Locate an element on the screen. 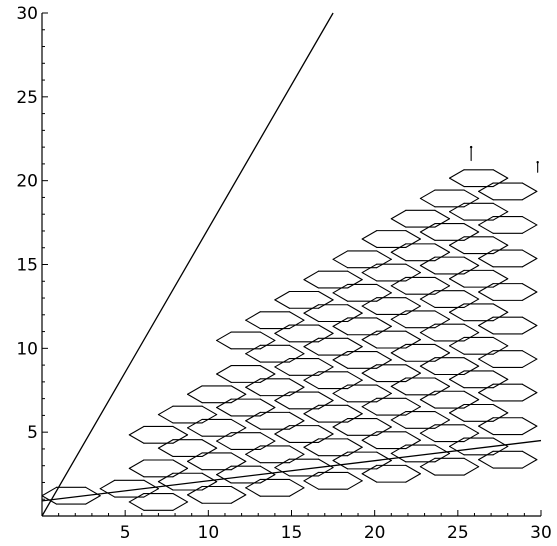 This screenshot has width=557, height=546. y-tick-label: 30 is located at coordinates (27, 14).